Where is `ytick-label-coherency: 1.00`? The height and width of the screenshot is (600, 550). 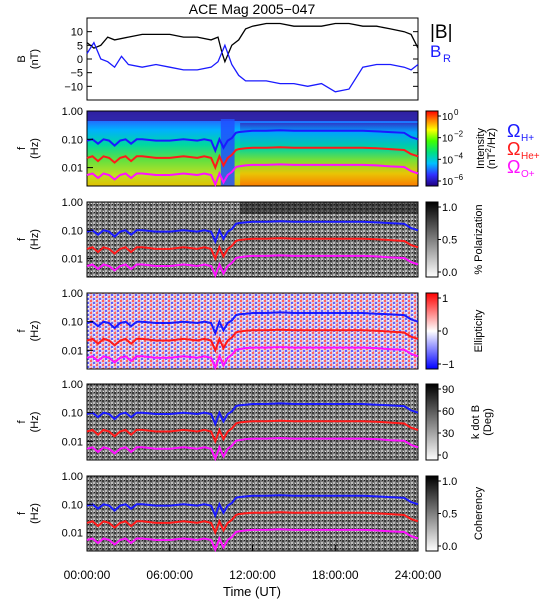 ytick-label-coherency: 1.00 is located at coordinates (72, 477).